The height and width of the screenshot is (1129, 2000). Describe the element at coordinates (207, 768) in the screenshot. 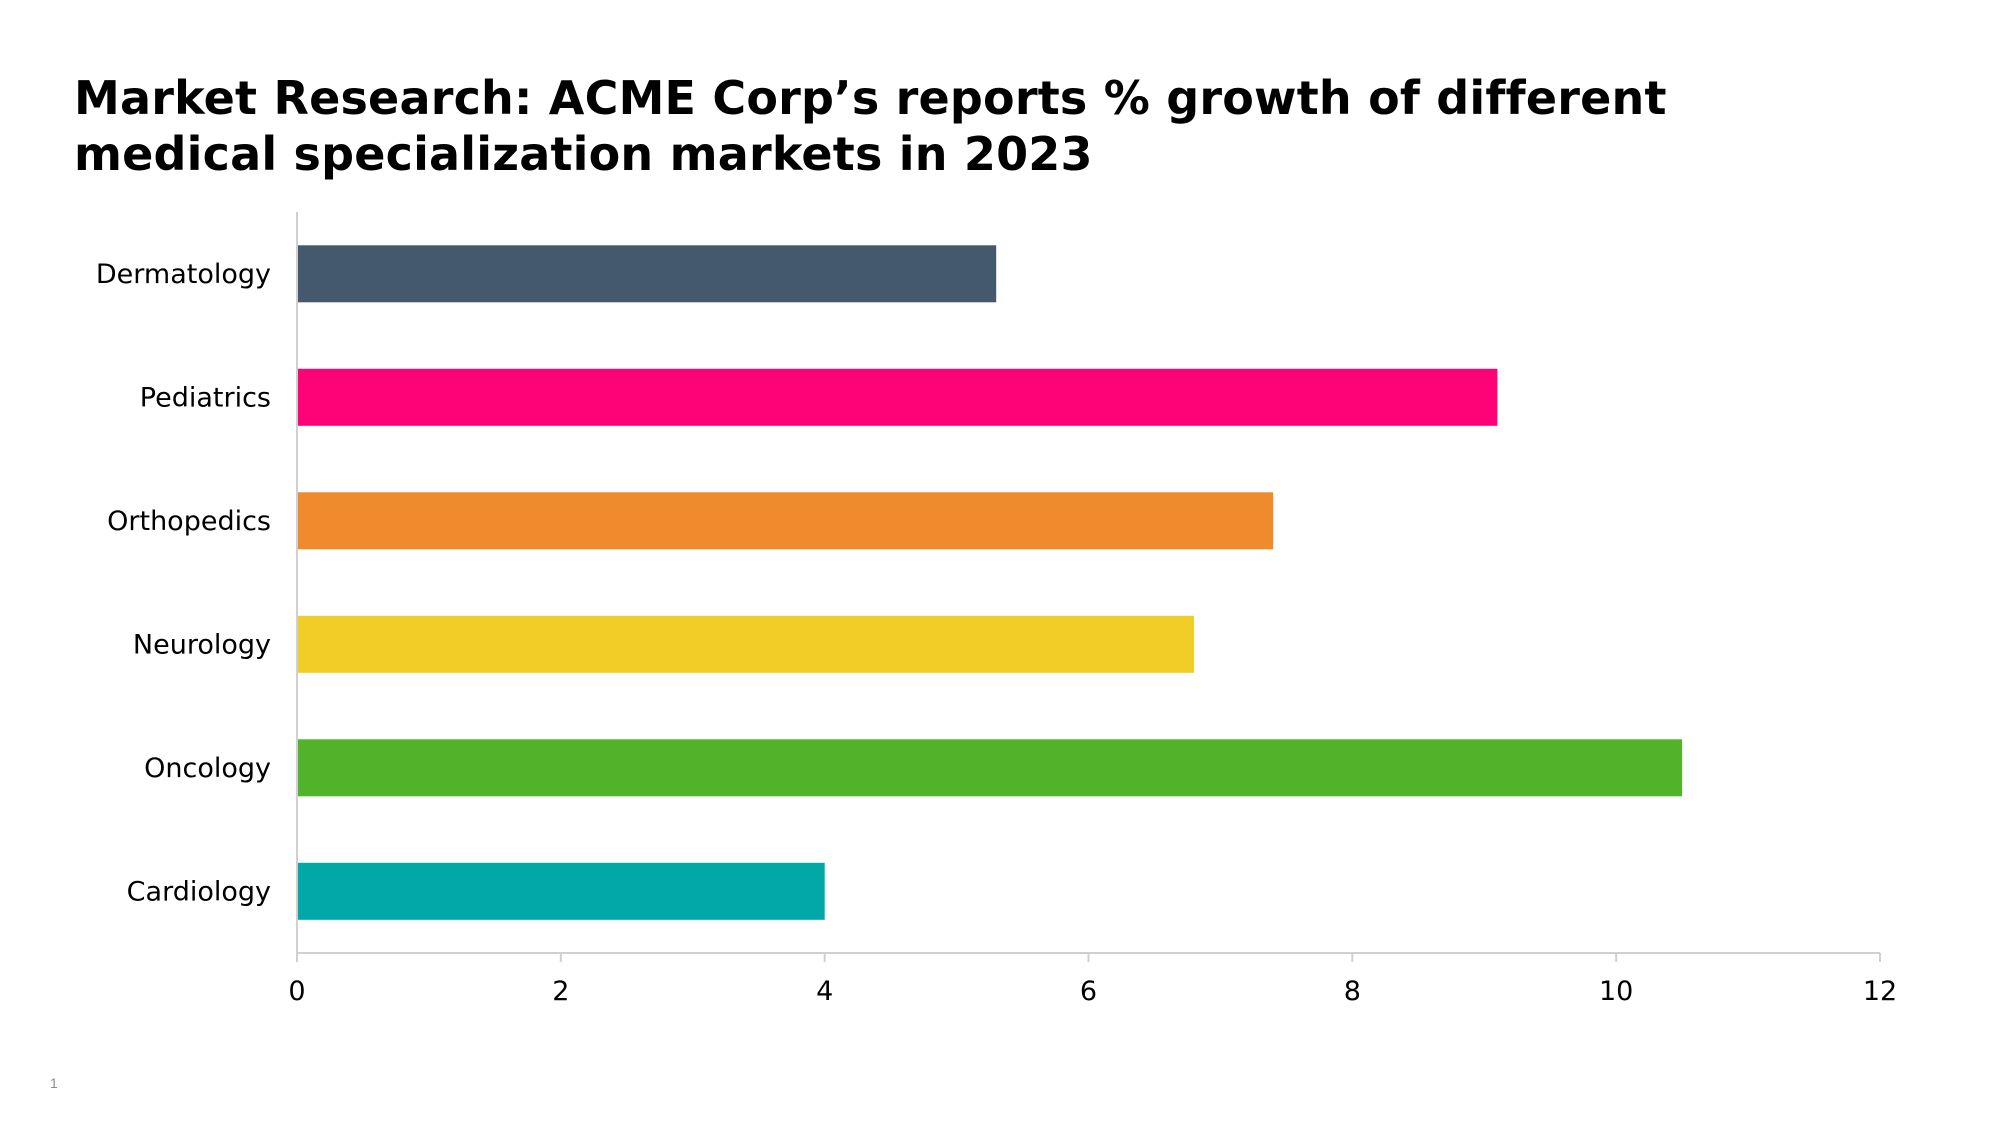

I see `category-label-oncology: Oncology` at that location.